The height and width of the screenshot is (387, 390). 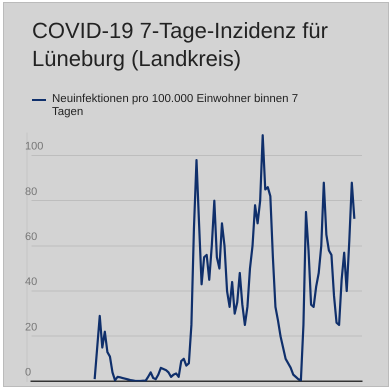 What do you see at coordinates (31, 327) in the screenshot?
I see `y-tick-label: 20` at bounding box center [31, 327].